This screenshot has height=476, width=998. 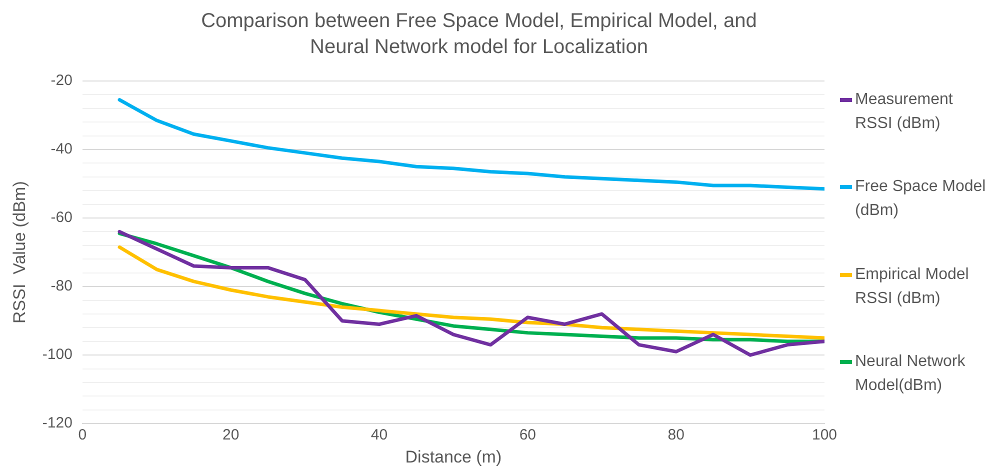 I want to click on y-tick-label: -60, so click(x=61, y=217).